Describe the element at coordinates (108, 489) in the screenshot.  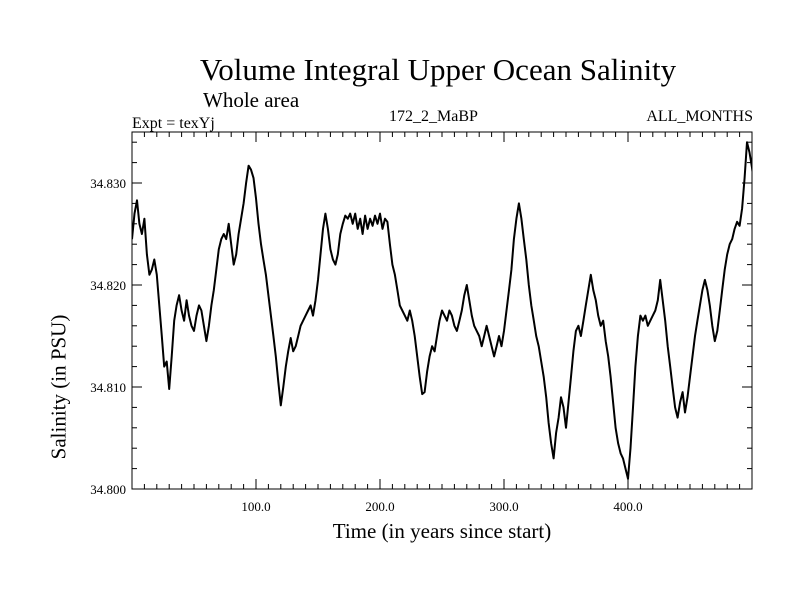
I see `y-tick-label: 34.800` at that location.